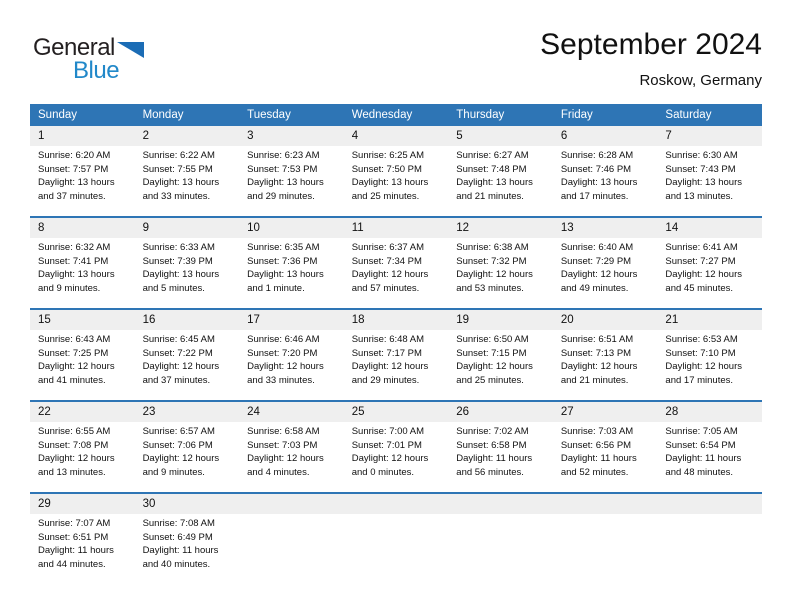  I want to click on sunrise-text: Sunrise: 7:00 AM, so click(388, 431).